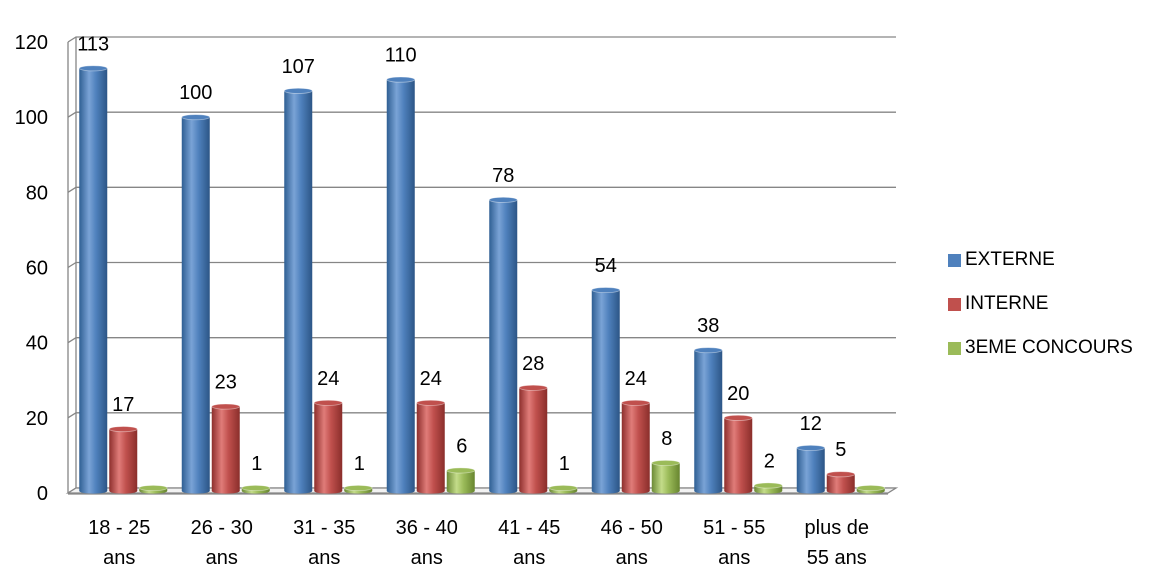 This screenshot has width=1168, height=575. Describe the element at coordinates (37, 193) in the screenshot. I see `y-tick-label: 80` at that location.